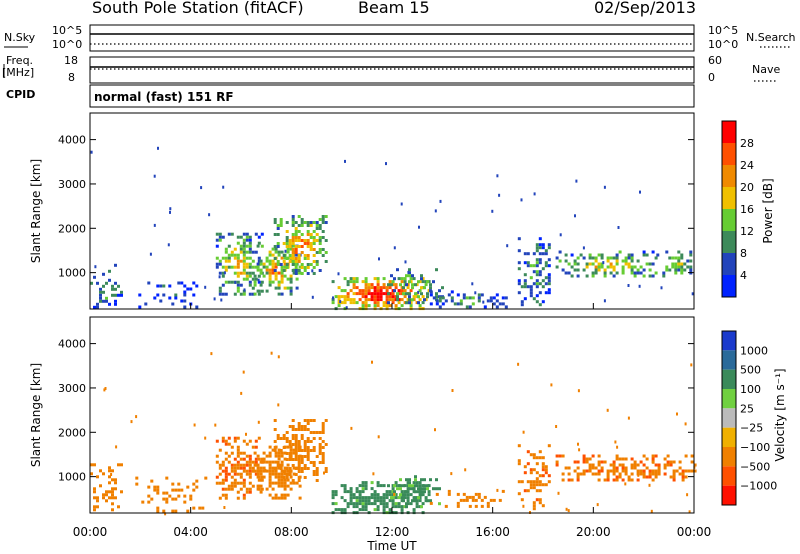 The width and height of the screenshot is (800, 554). I want to click on colorbar-tick-label: 12, so click(747, 231).